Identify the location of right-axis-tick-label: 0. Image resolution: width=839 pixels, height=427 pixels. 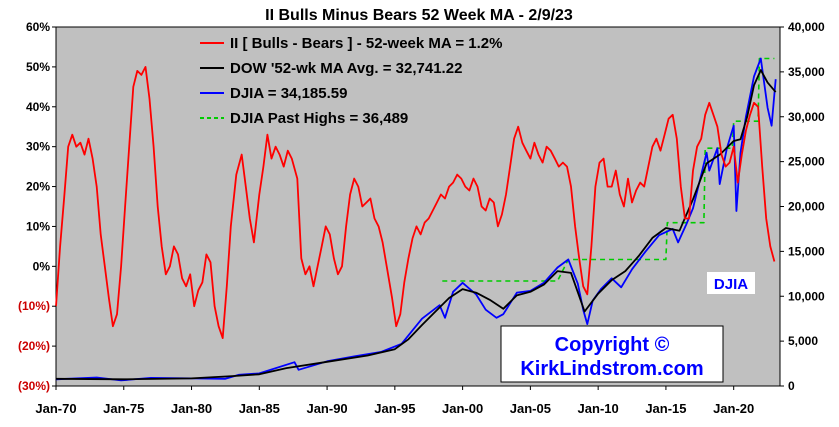
(791, 386).